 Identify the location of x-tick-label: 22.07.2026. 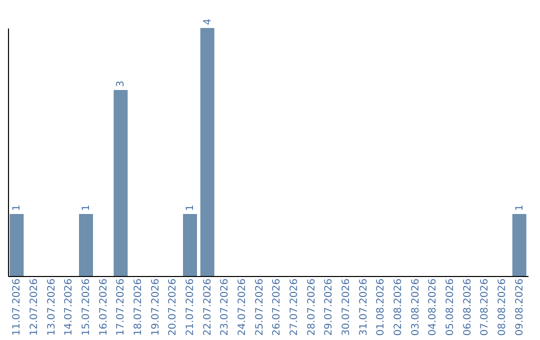
(208, 307).